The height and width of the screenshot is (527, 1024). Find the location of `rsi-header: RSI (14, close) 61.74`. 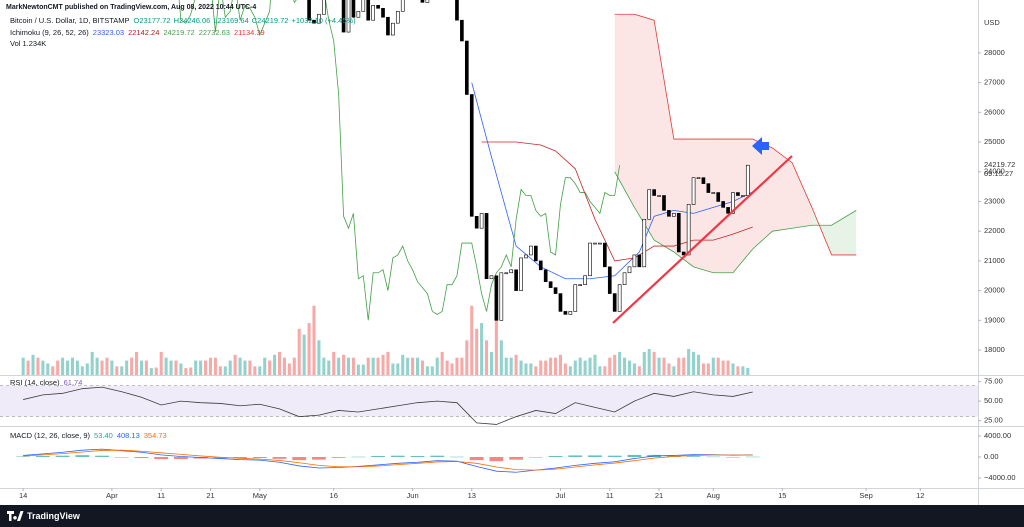

rsi-header: RSI (14, close) 61.74 is located at coordinates (46, 382).